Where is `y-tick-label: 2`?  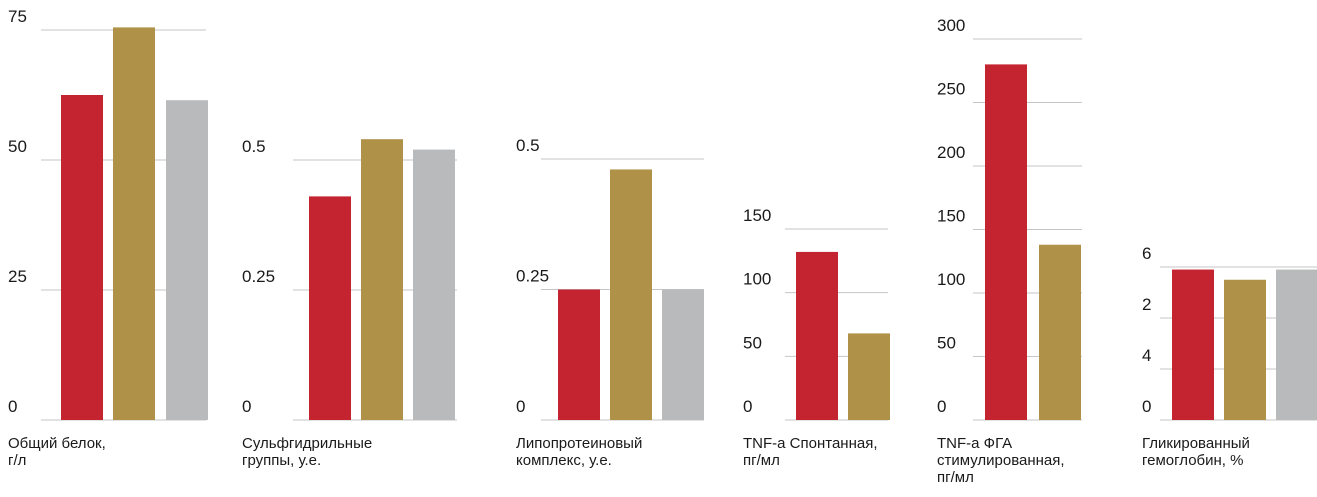 y-tick-label: 2 is located at coordinates (1146, 304).